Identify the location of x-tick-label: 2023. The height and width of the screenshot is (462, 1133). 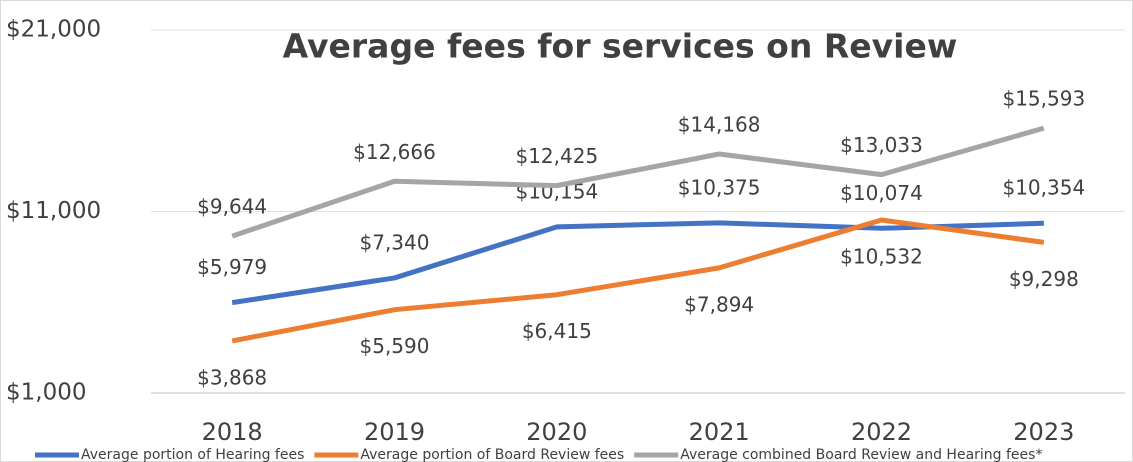
(1043, 432).